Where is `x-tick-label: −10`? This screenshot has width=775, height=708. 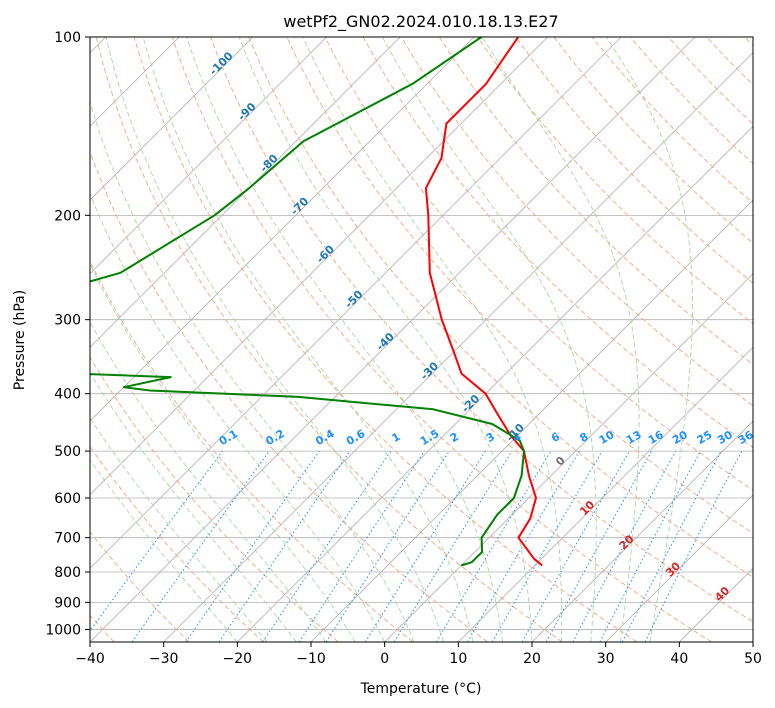
x-tick-label: −10 is located at coordinates (311, 659).